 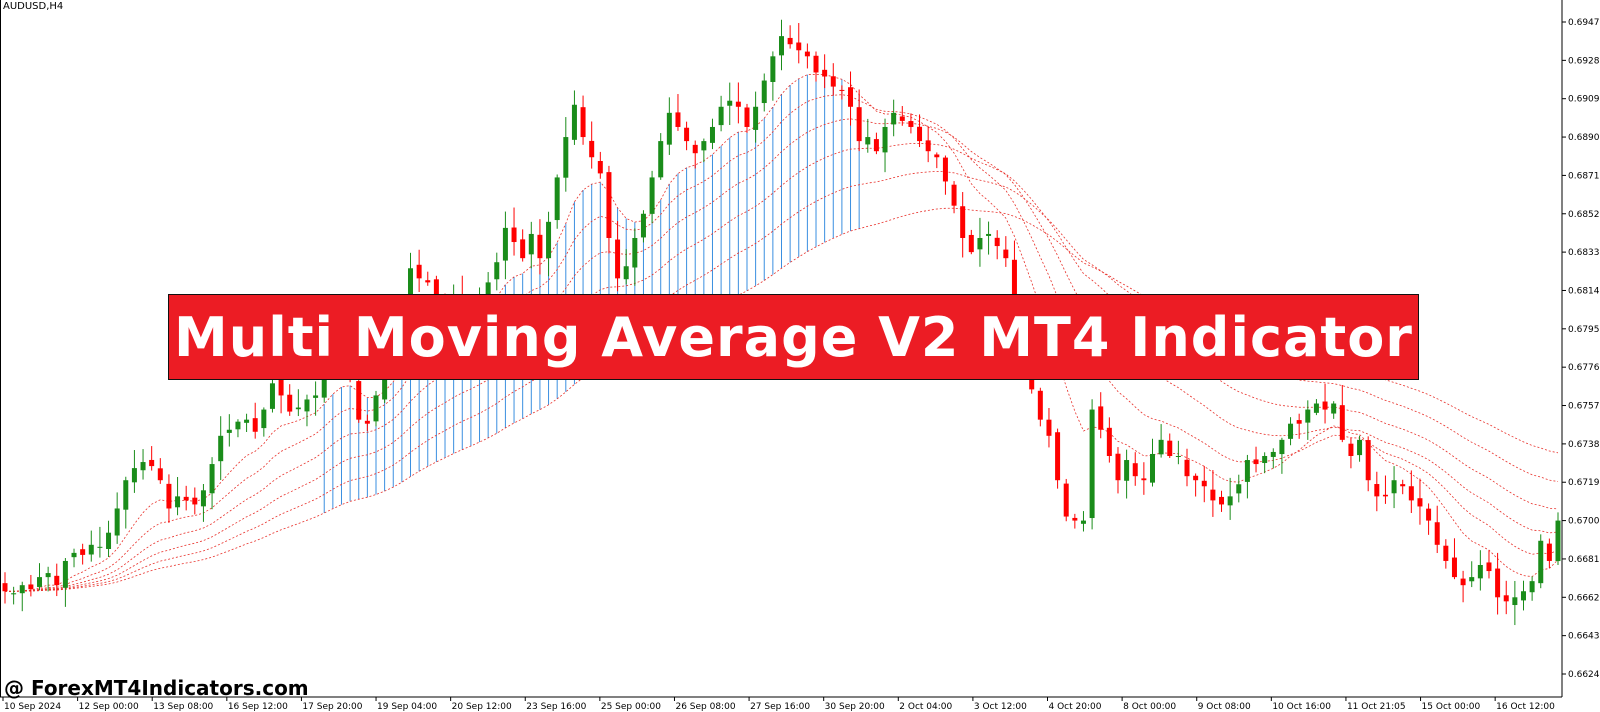 What do you see at coordinates (33, 6) in the screenshot?
I see `symbol-timeframe-label: AUDUSD,H4` at bounding box center [33, 6].